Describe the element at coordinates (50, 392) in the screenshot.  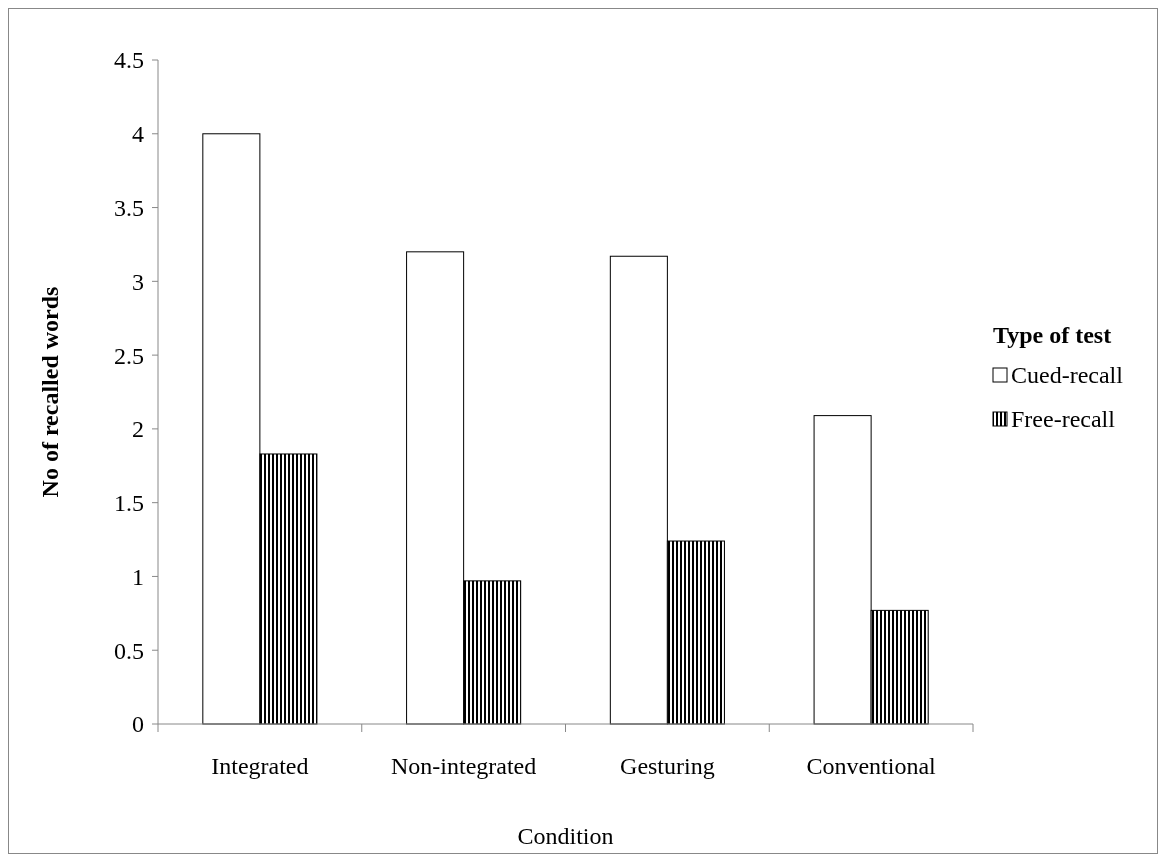
I see `y-axis-title: No of recalled words` at that location.